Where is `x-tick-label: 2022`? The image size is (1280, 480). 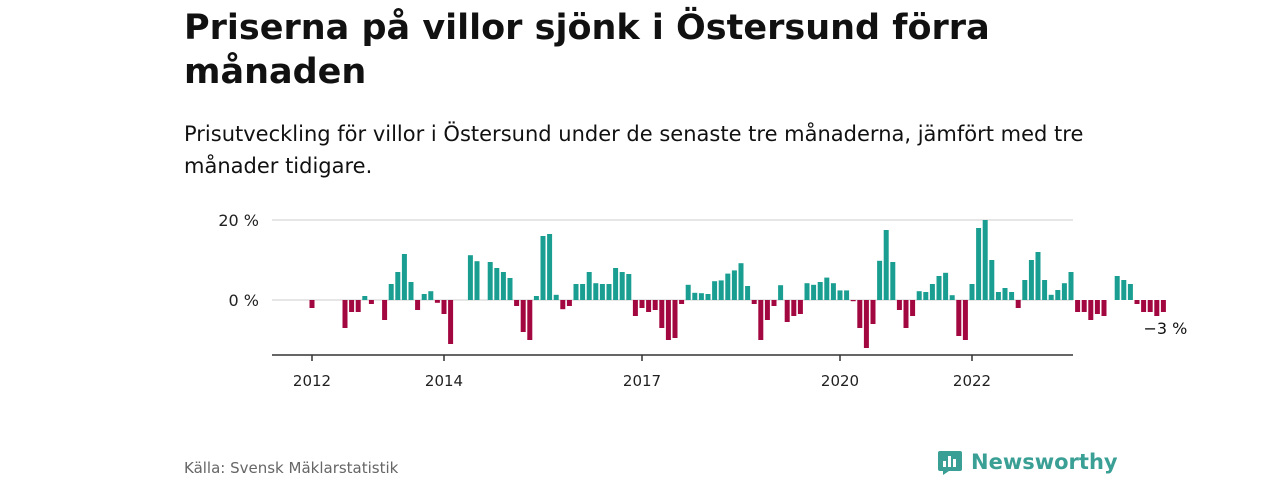 x-tick-label: 2022 is located at coordinates (972, 381).